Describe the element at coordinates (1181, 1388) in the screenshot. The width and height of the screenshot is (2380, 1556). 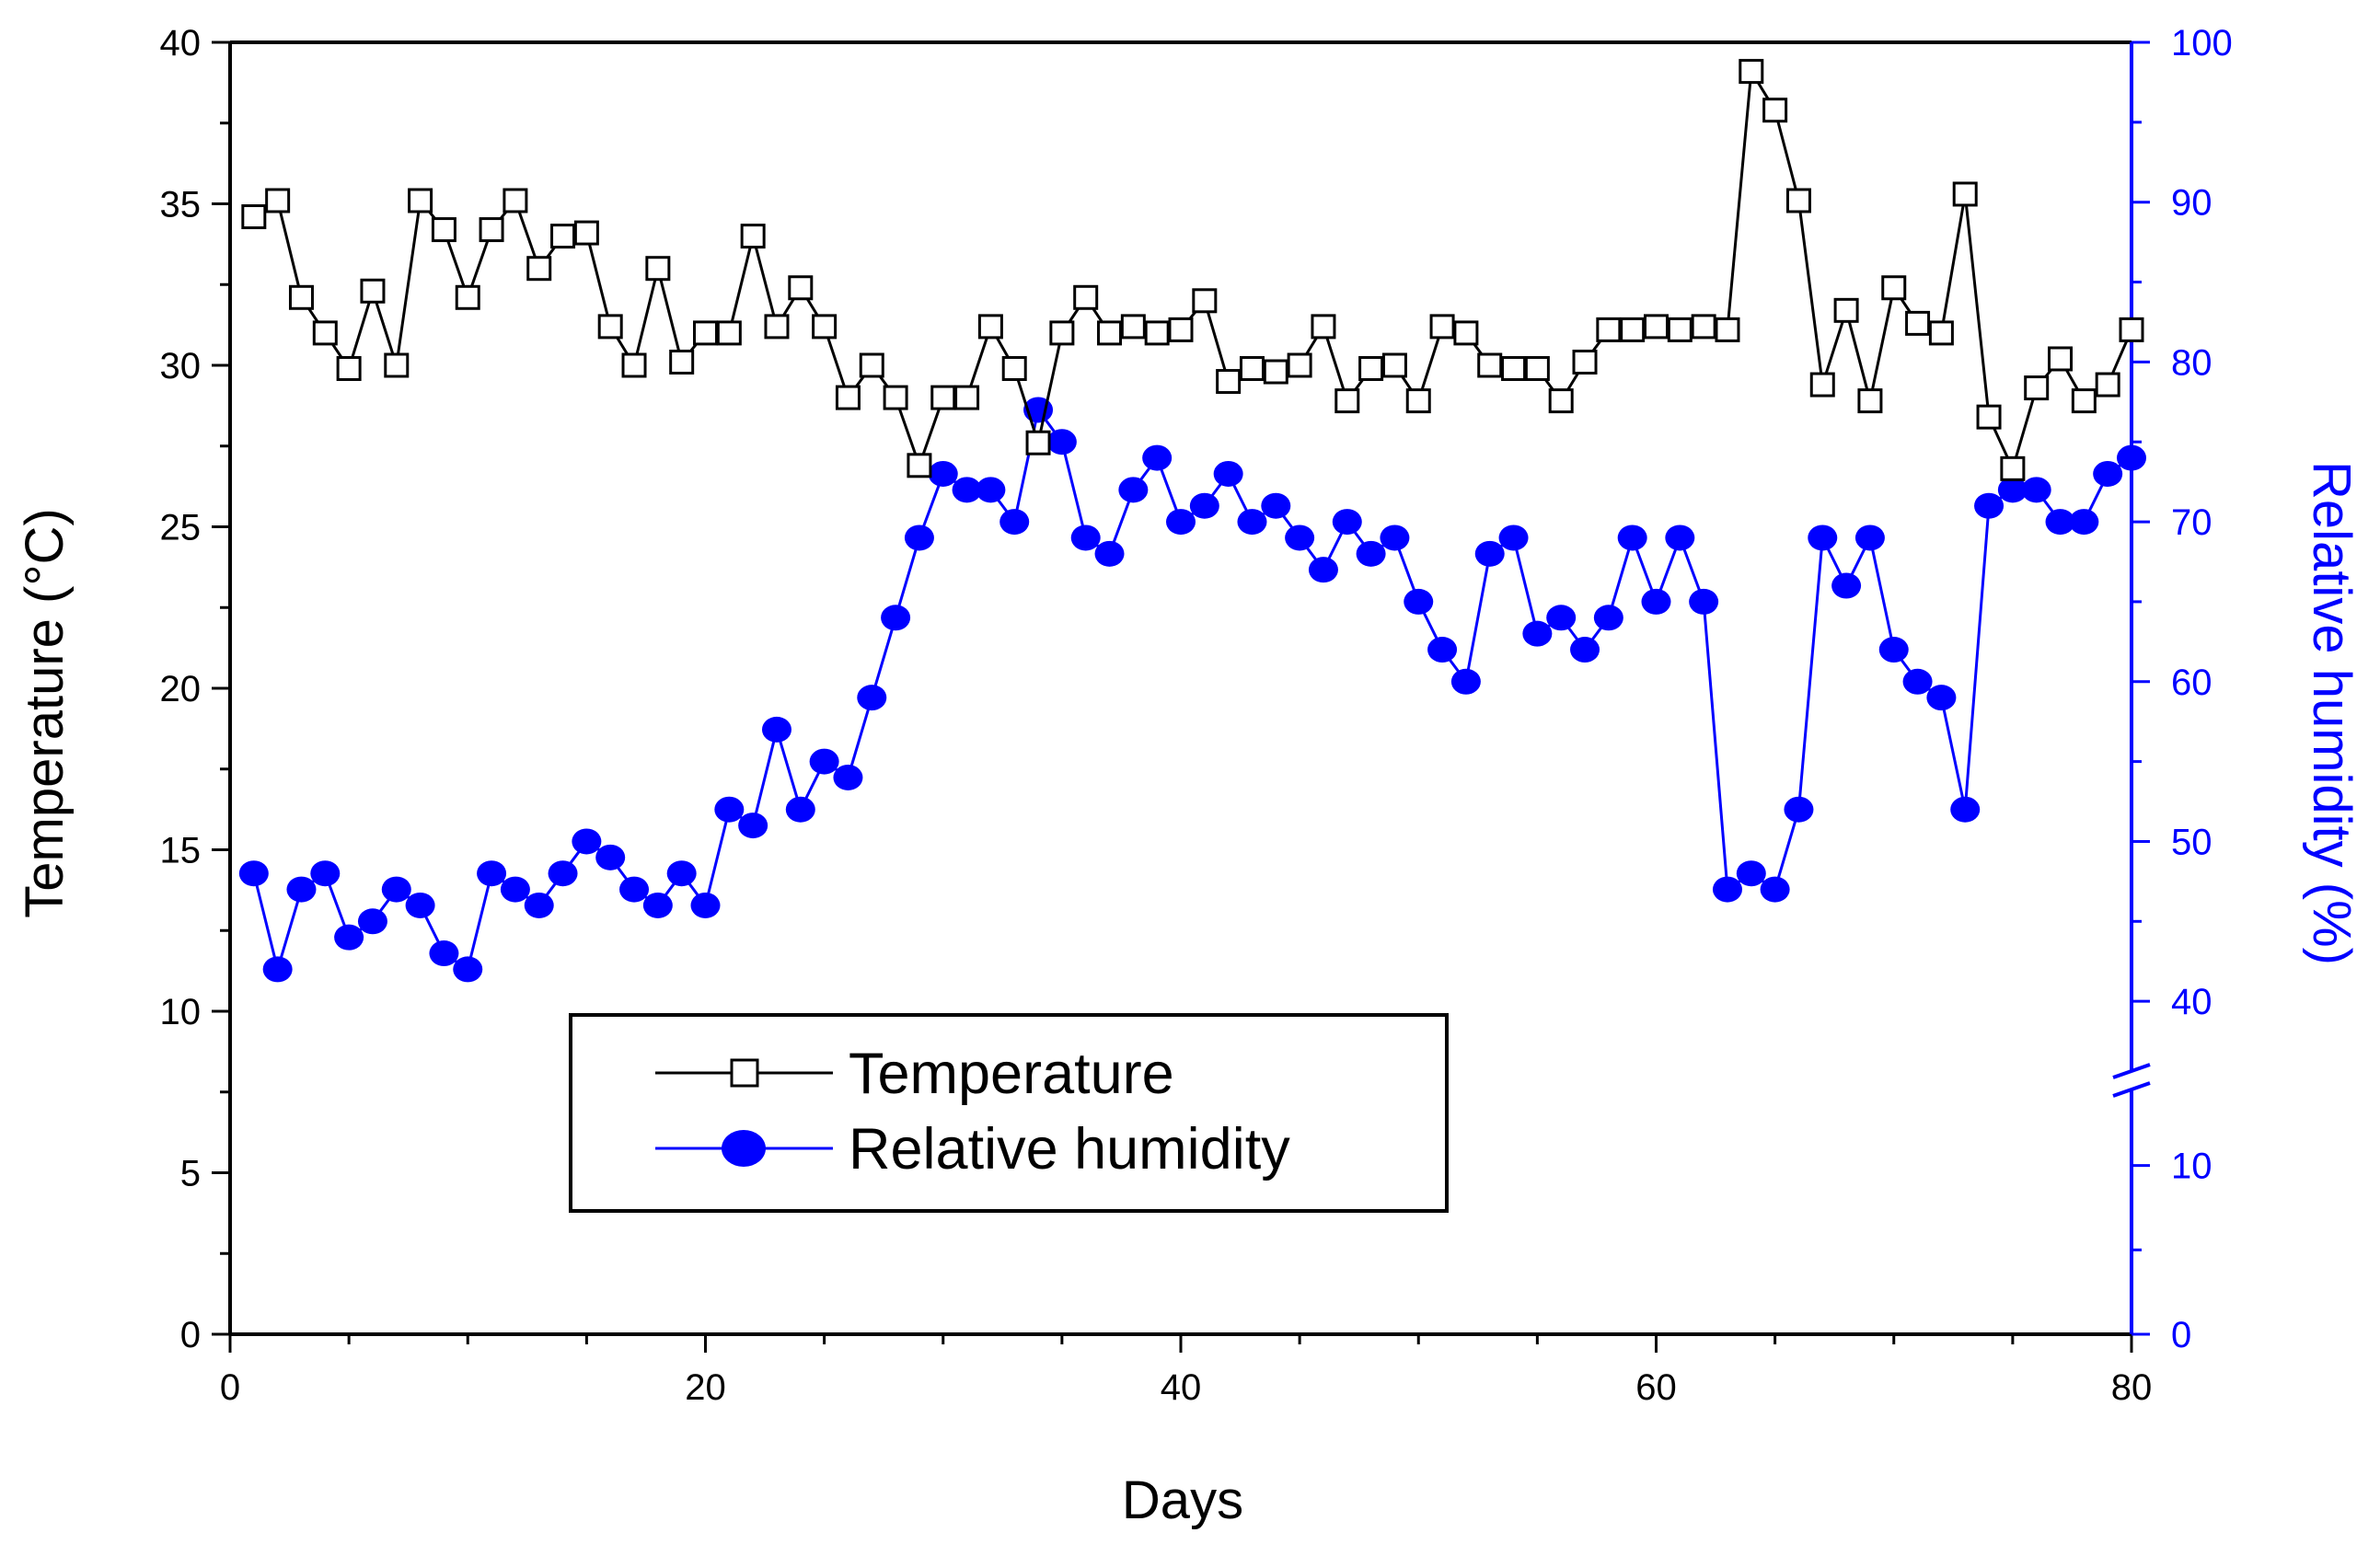
I see `x-tick-label: 40` at that location.